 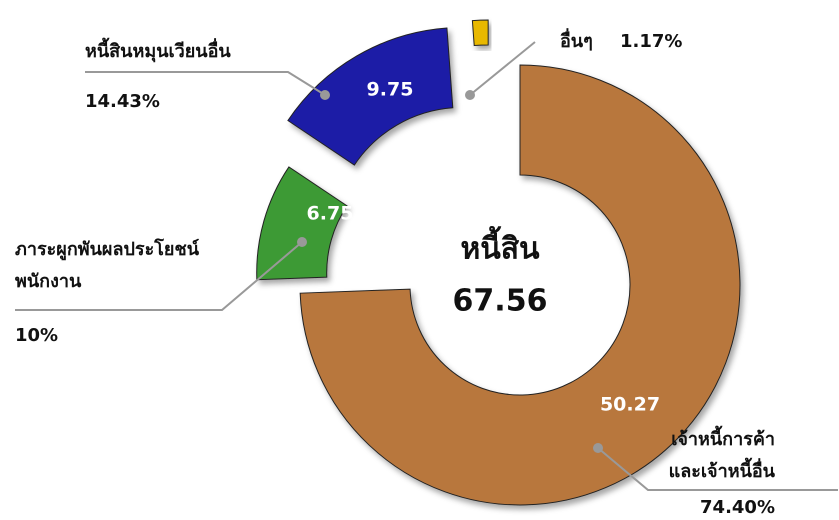 What do you see at coordinates (722, 453) in the screenshot?
I see `category-label: เจ้าหนี้การค้าและเจ้าหนี้อื่น` at bounding box center [722, 453].